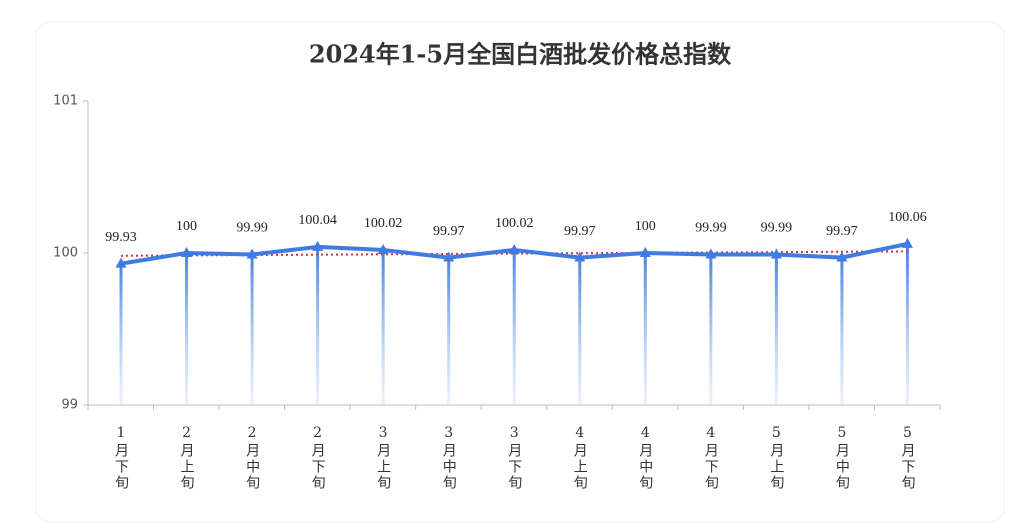 Image resolution: width=1035 pixels, height=531 pixels. I want to click on x-tick-label: 5月中旬, so click(842, 458).